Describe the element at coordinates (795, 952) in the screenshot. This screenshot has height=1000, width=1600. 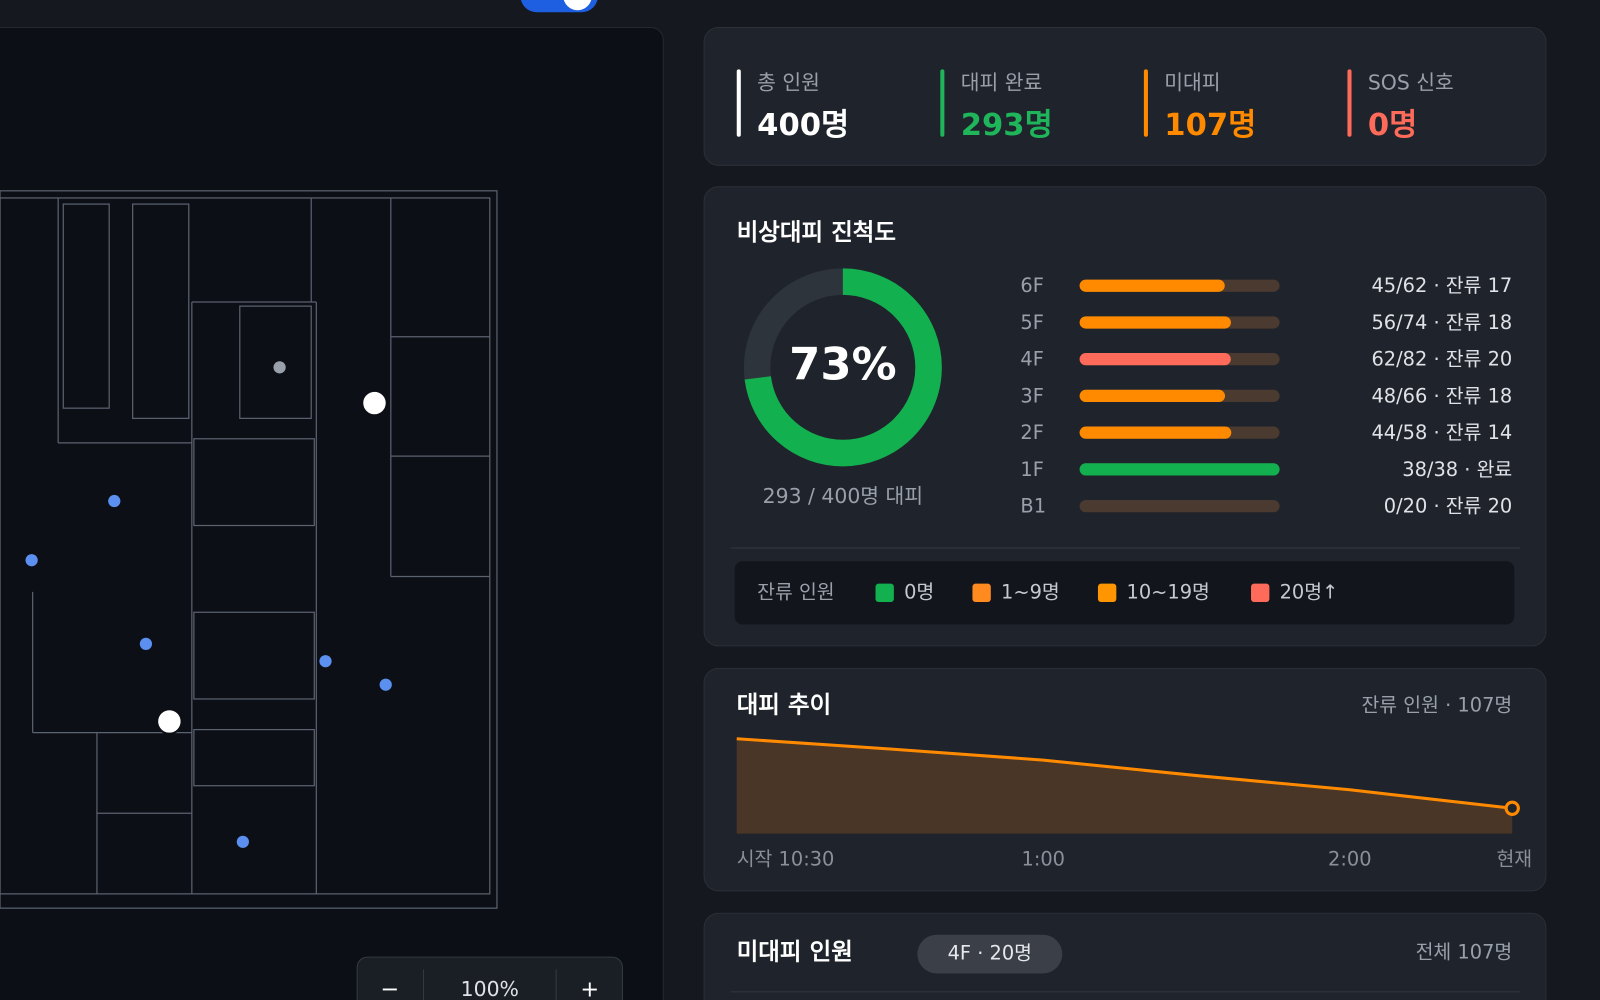
I see `remaining-title: 미대피 인원` at that location.